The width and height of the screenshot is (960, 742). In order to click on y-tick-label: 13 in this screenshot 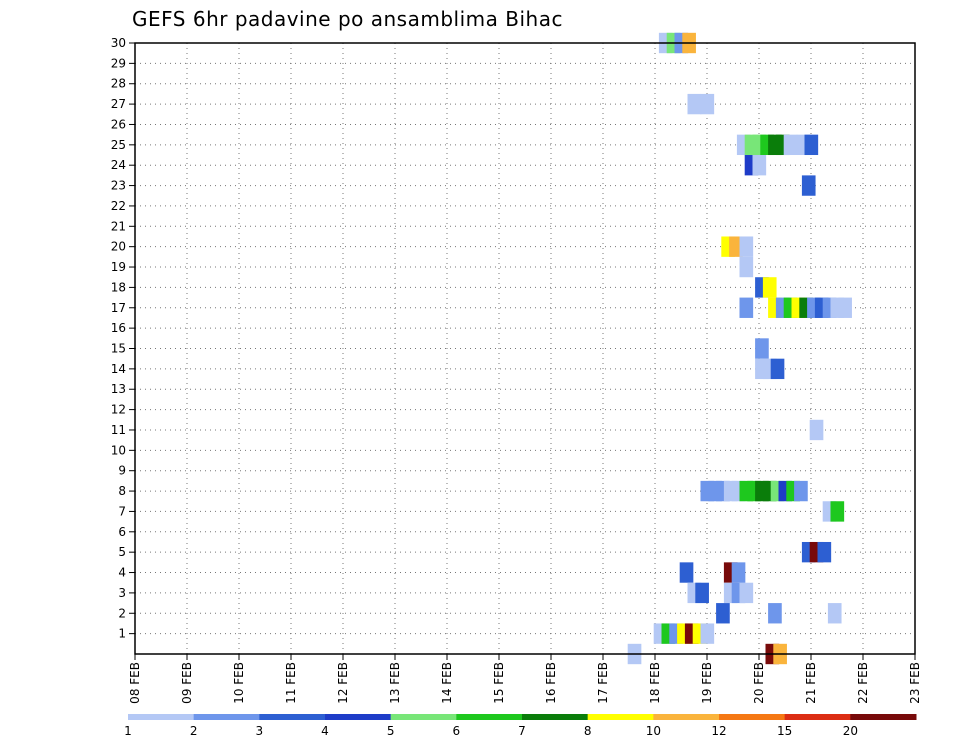, I will do `click(118, 389)`.